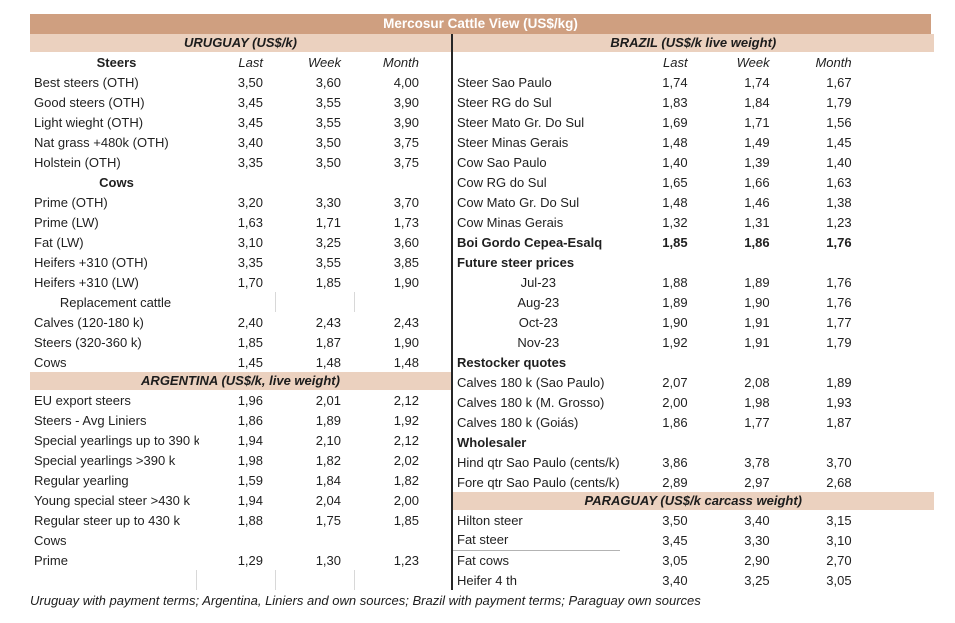 This screenshot has width=955, height=623. What do you see at coordinates (675, 282) in the screenshot?
I see `value-last: 1,88` at bounding box center [675, 282].